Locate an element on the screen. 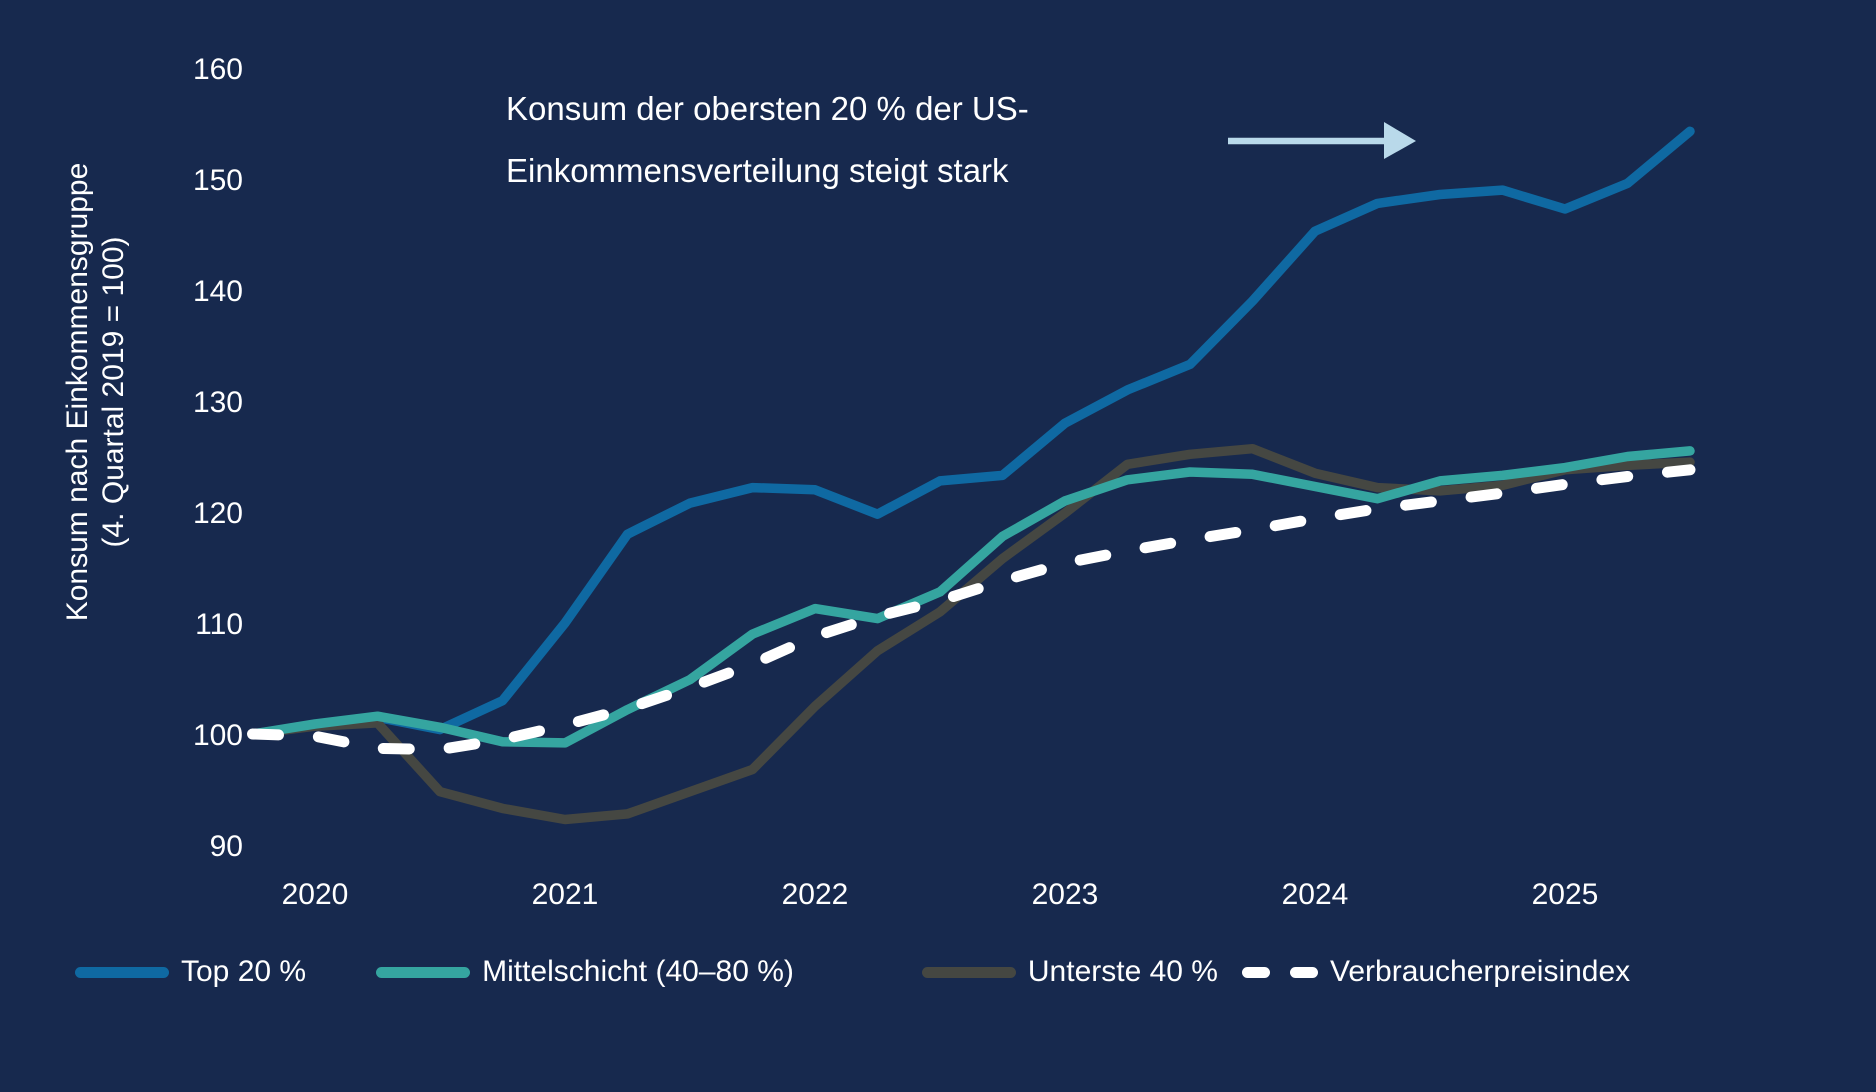 This screenshot has width=1876, height=1092. y-tick-label-100: 100 is located at coordinates (218, 735).